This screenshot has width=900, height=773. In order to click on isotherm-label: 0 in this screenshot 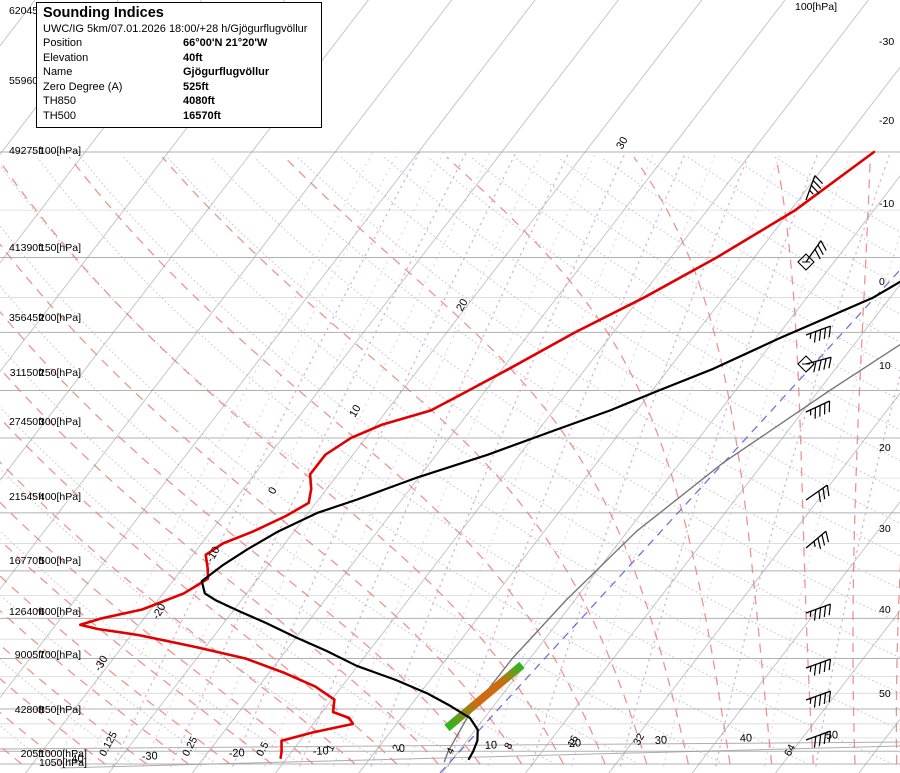, I will do `click(272, 490)`.